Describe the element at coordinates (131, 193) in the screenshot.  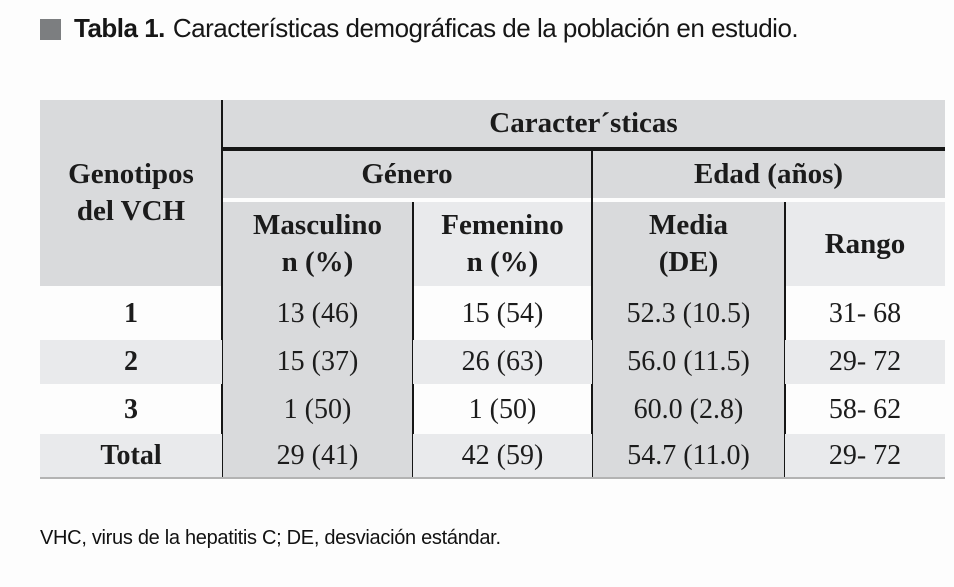
I see `header-genotipos-del-vch: Genotipos del VCH` at that location.